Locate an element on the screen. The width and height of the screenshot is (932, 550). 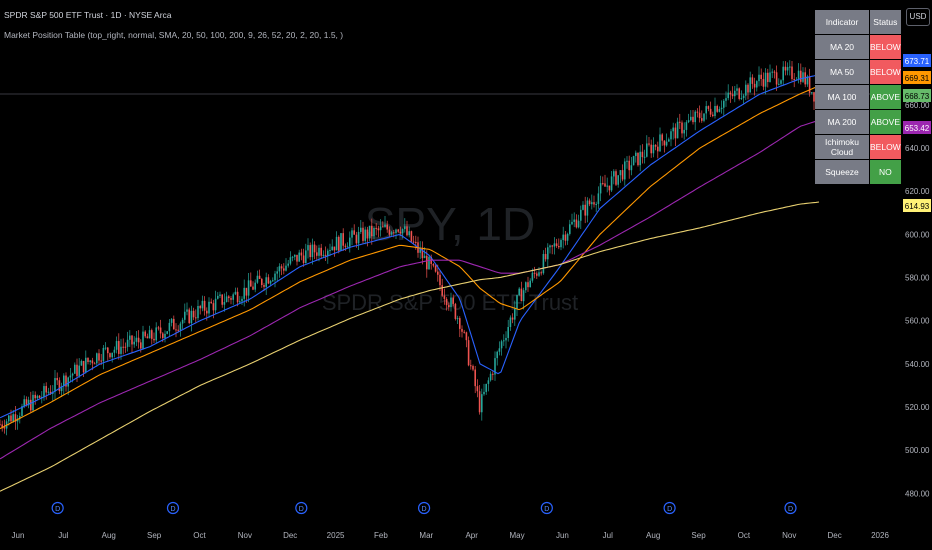
indicator-cell: MA 100 is located at coordinates (842, 97).